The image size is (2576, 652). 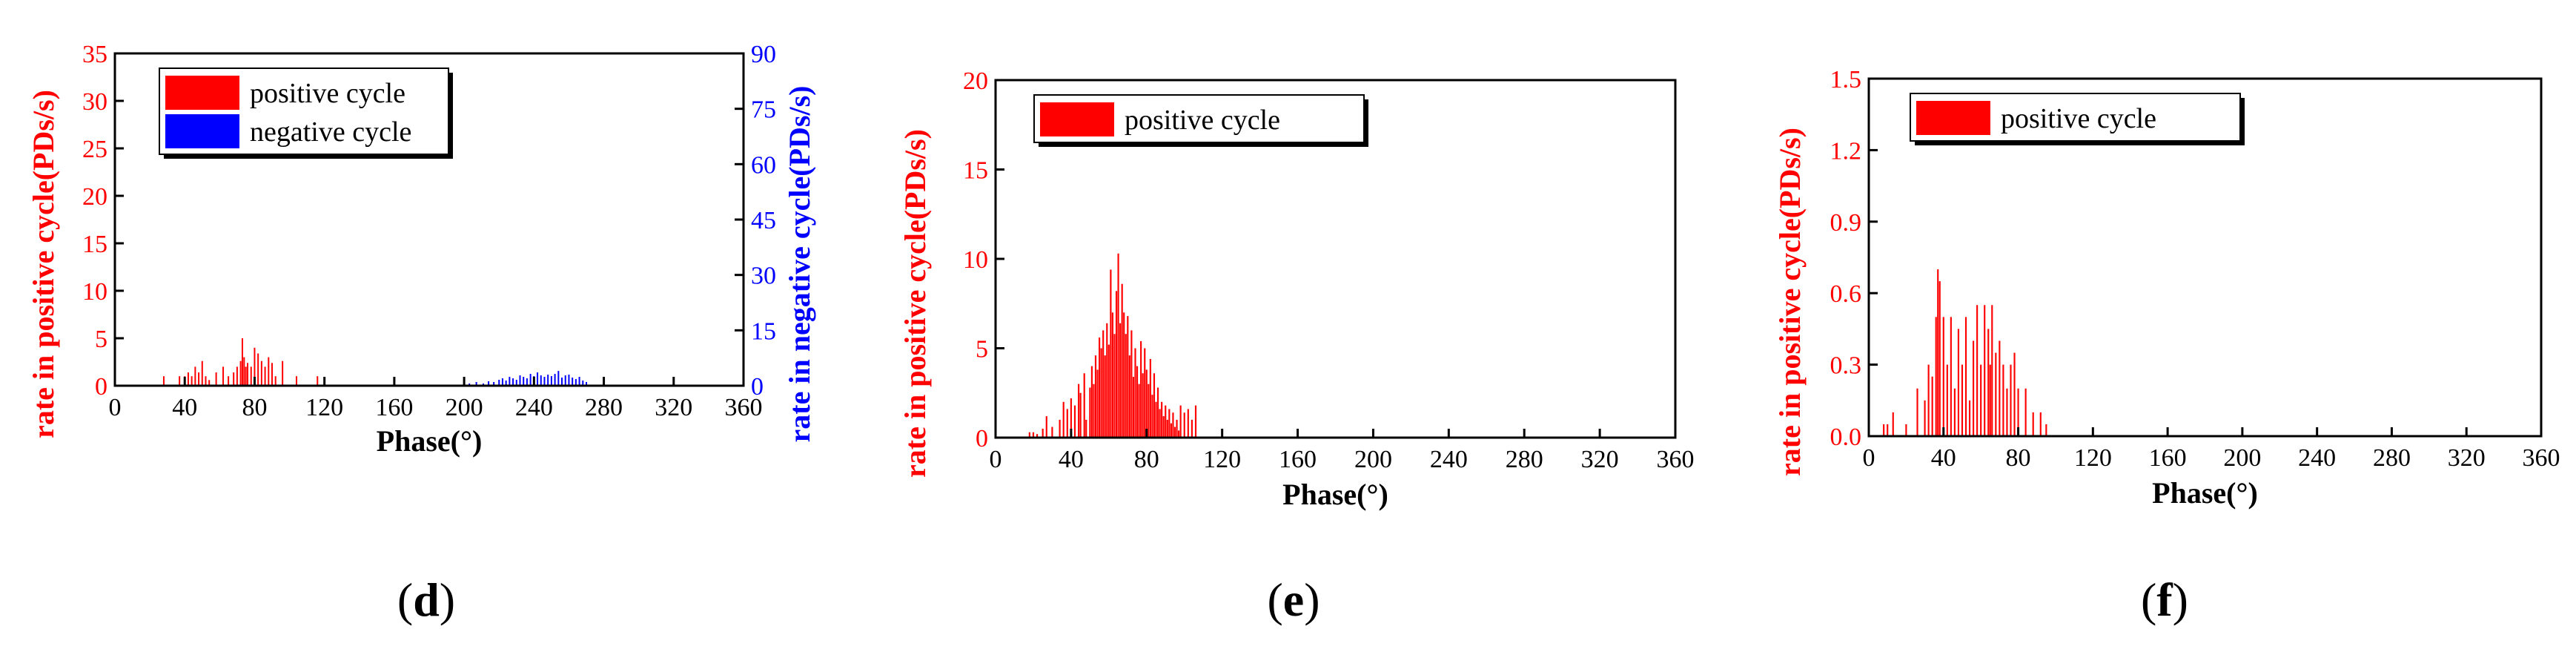 I want to click on y2-tick-label: 60, so click(x=763, y=165).